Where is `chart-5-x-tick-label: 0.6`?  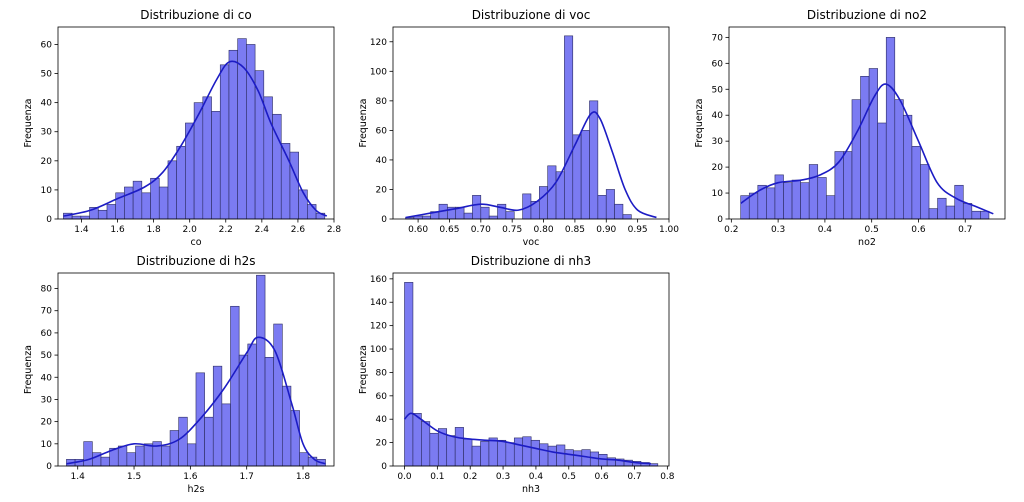 chart-5-x-tick-label: 0.6 is located at coordinates (601, 477).